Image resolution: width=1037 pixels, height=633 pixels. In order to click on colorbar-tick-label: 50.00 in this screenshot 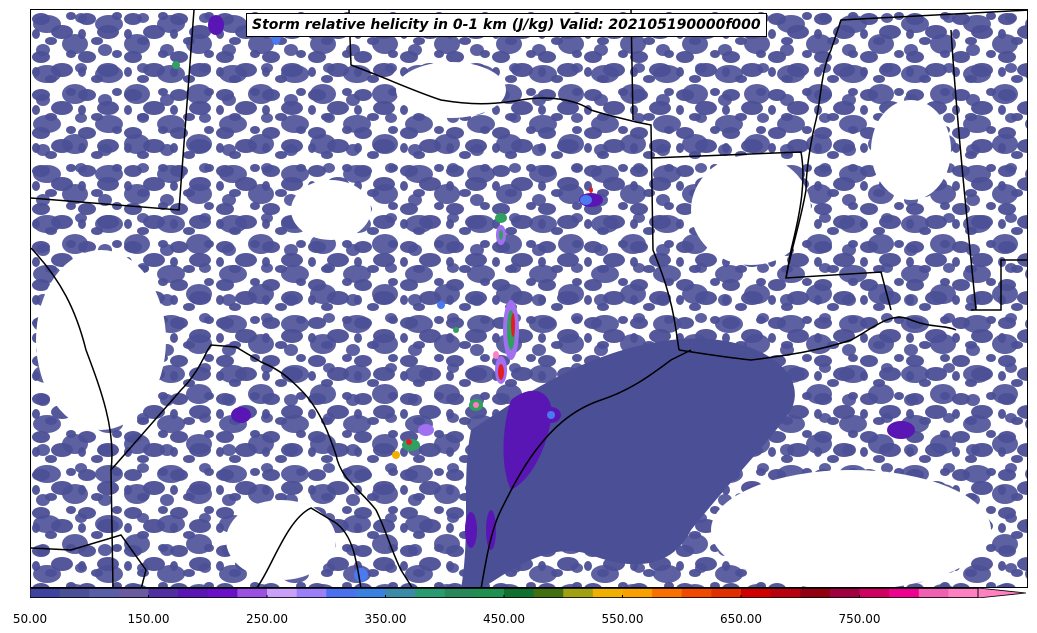, I will do `click(30, 619)`.